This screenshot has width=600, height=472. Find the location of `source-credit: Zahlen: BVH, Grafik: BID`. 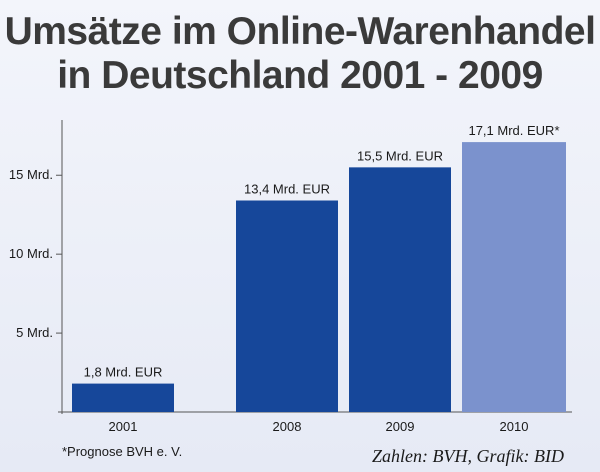

source-credit: Zahlen: BVH, Grafik: BID is located at coordinates (468, 456).